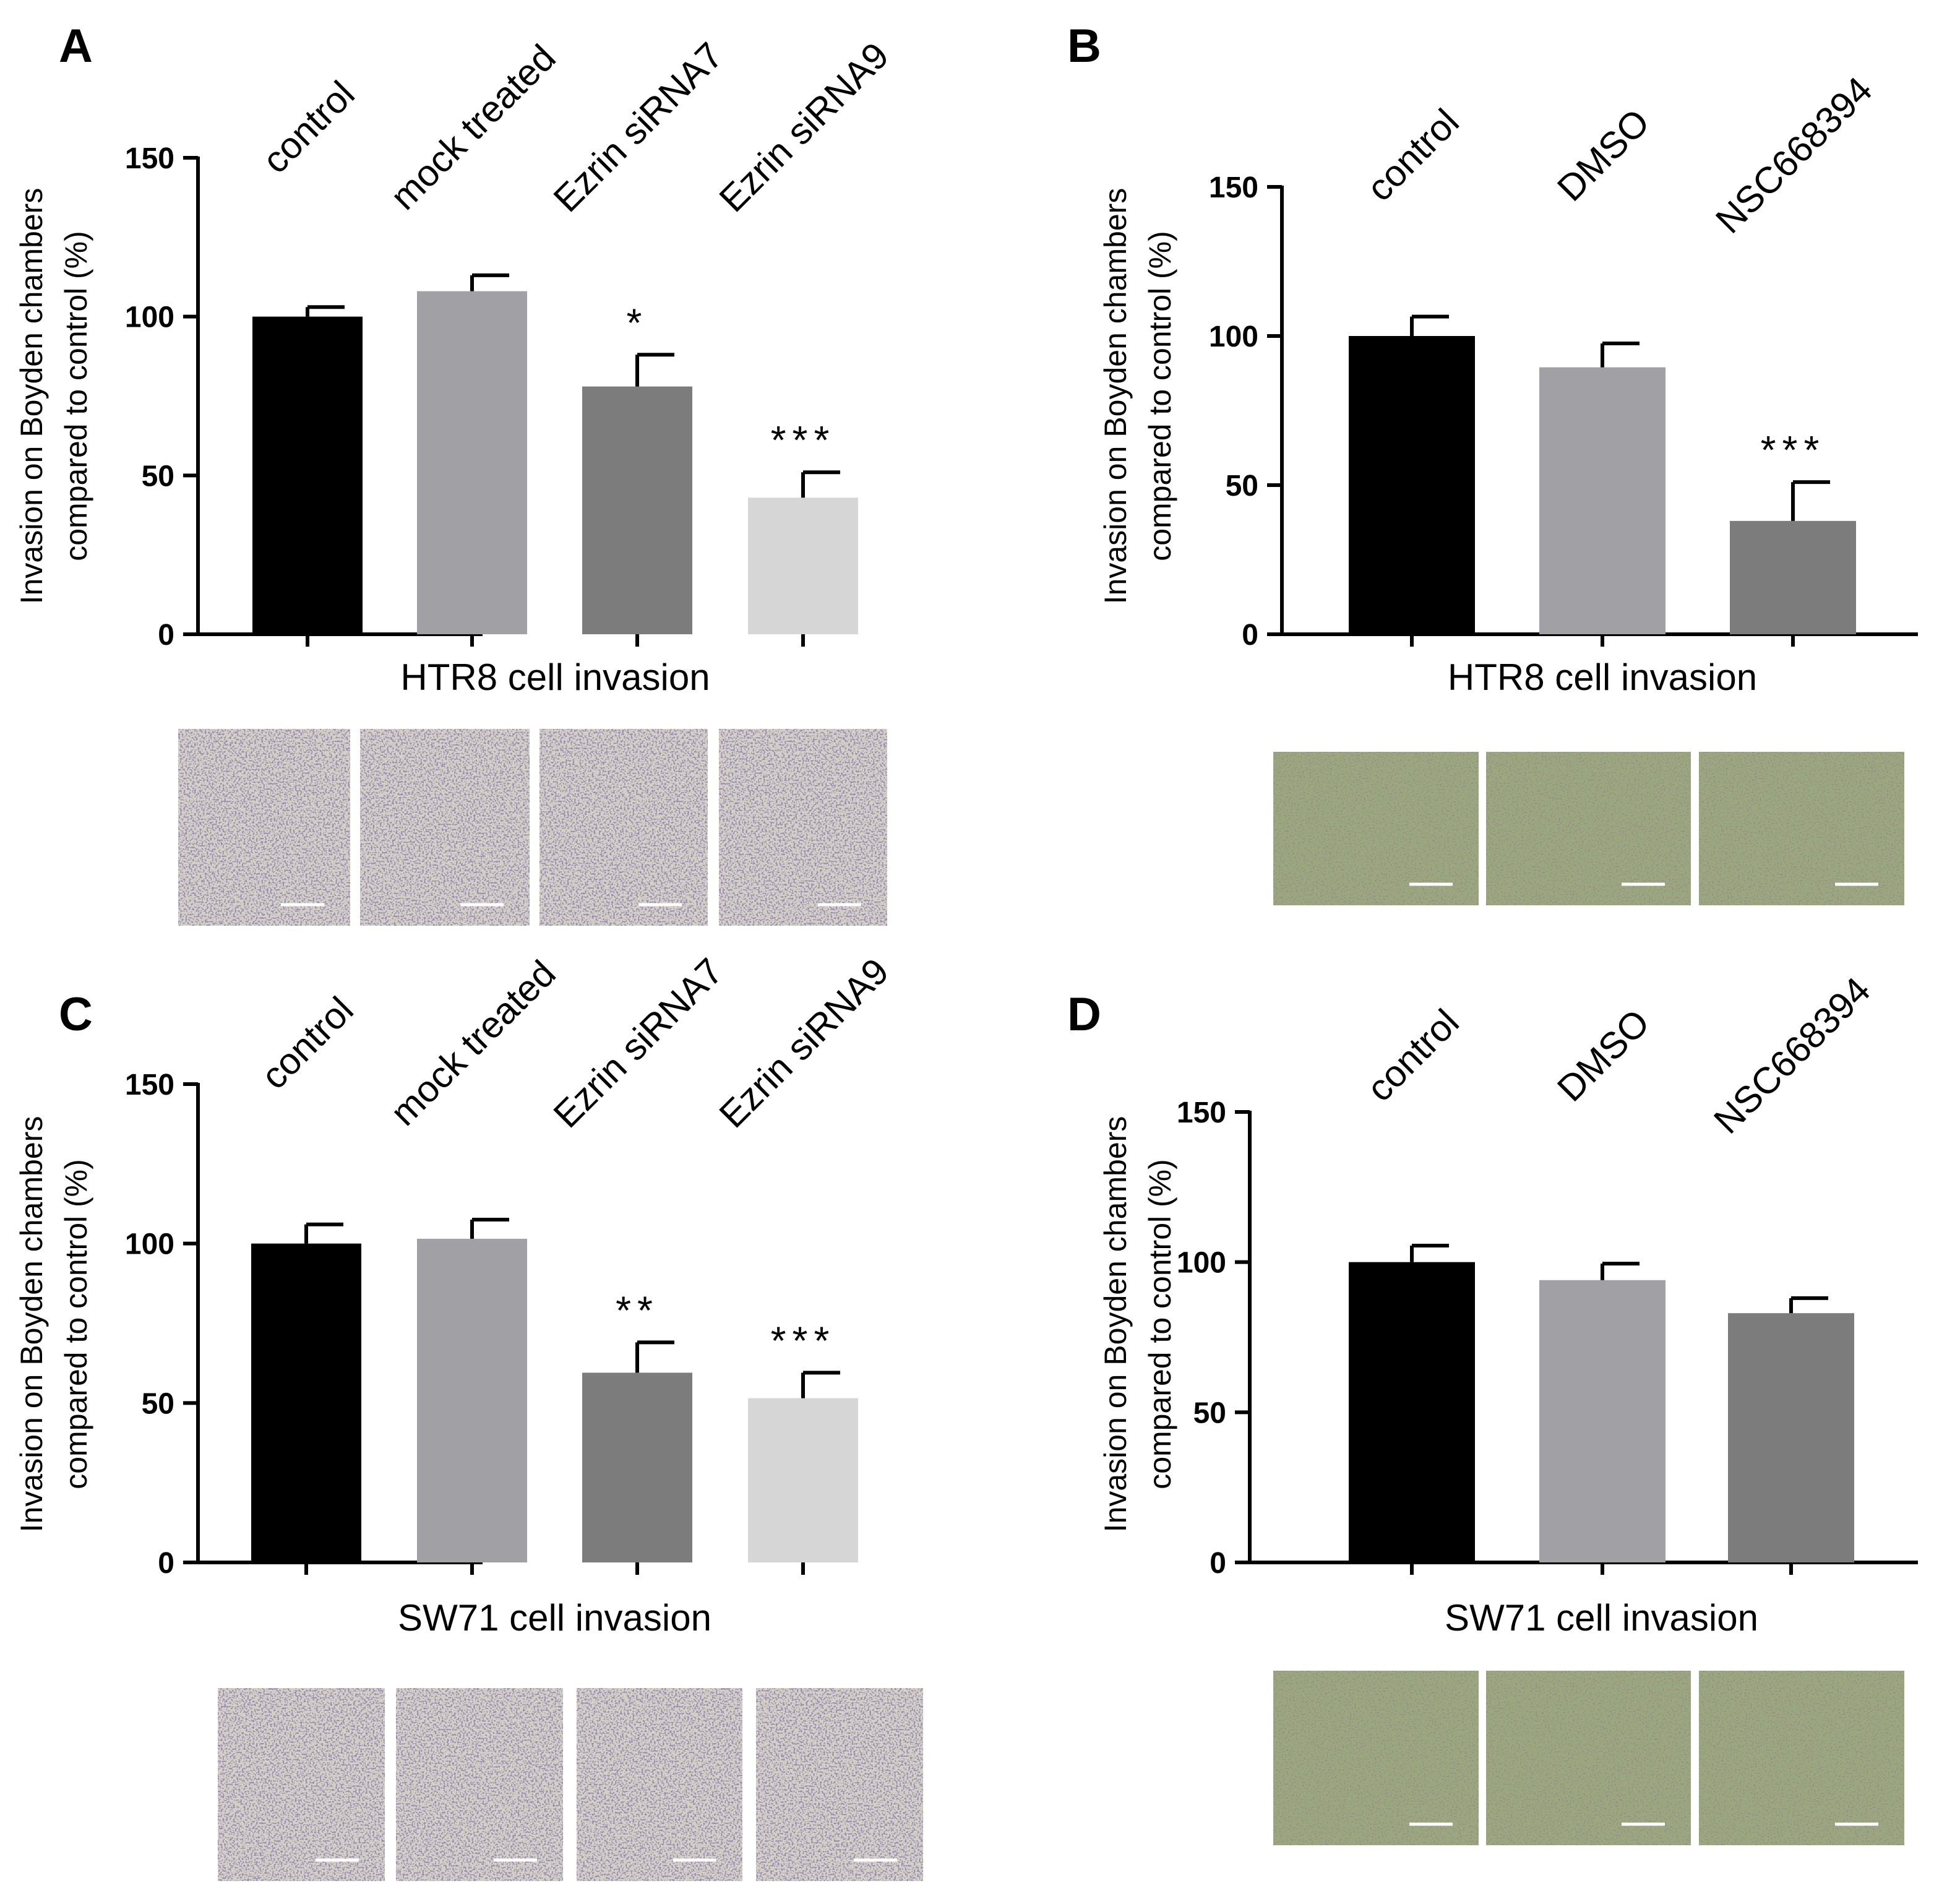  Describe the element at coordinates (637, 1310) in the screenshot. I see `significance-marker: **` at that location.